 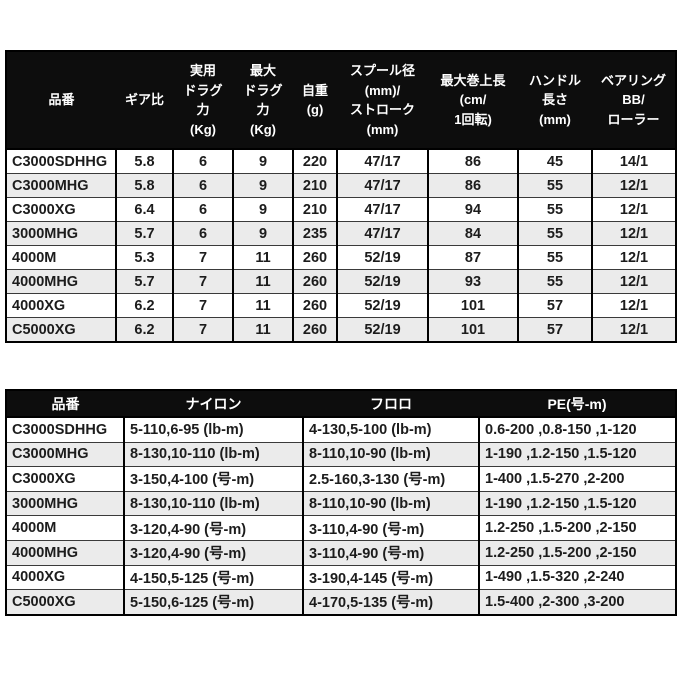 What do you see at coordinates (390, 602) in the screenshot?
I see `value-cell: 4-170,5-135 (号-m)` at bounding box center [390, 602].